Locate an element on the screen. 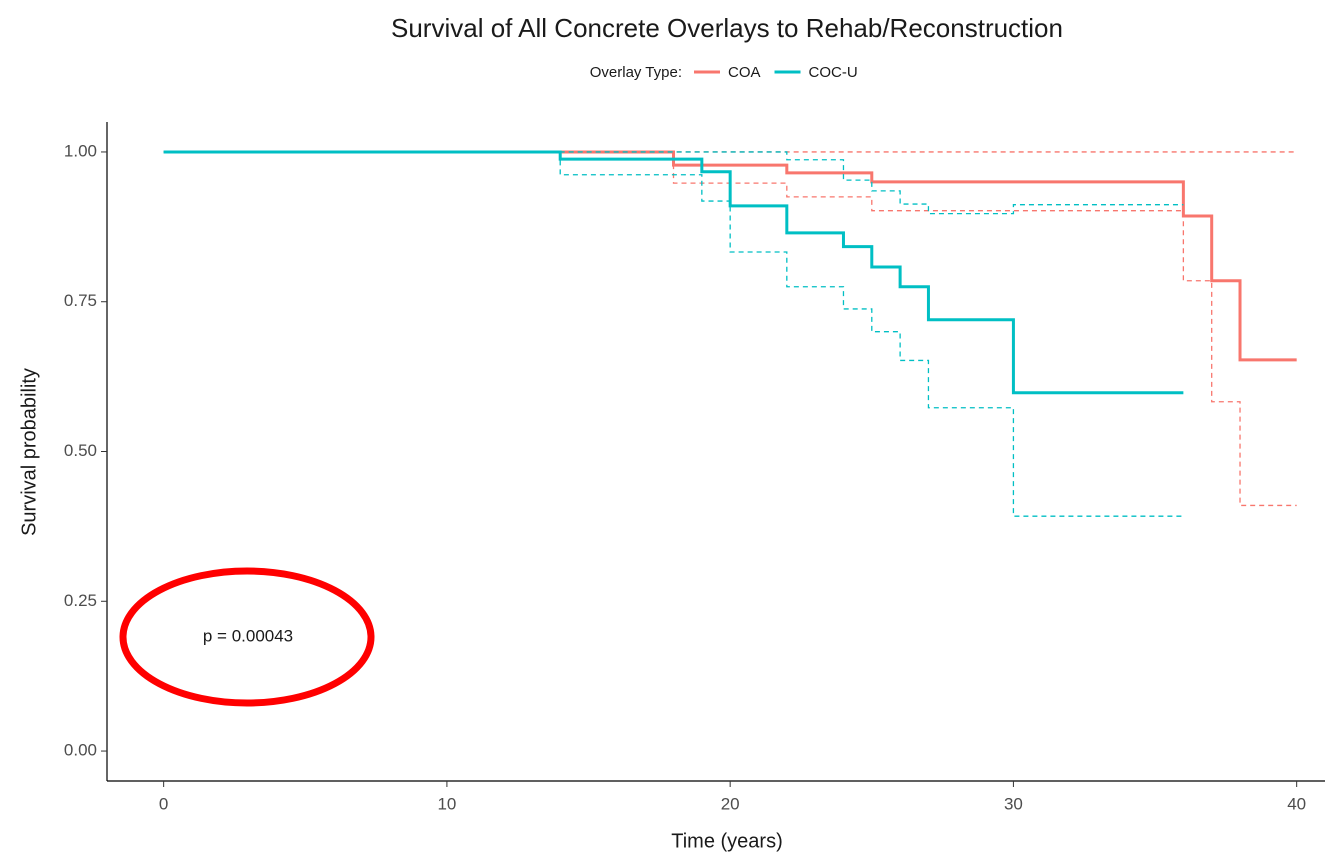 Image resolution: width=1337 pixels, height=853 pixels. x-tick-label: 10 is located at coordinates (446, 803).